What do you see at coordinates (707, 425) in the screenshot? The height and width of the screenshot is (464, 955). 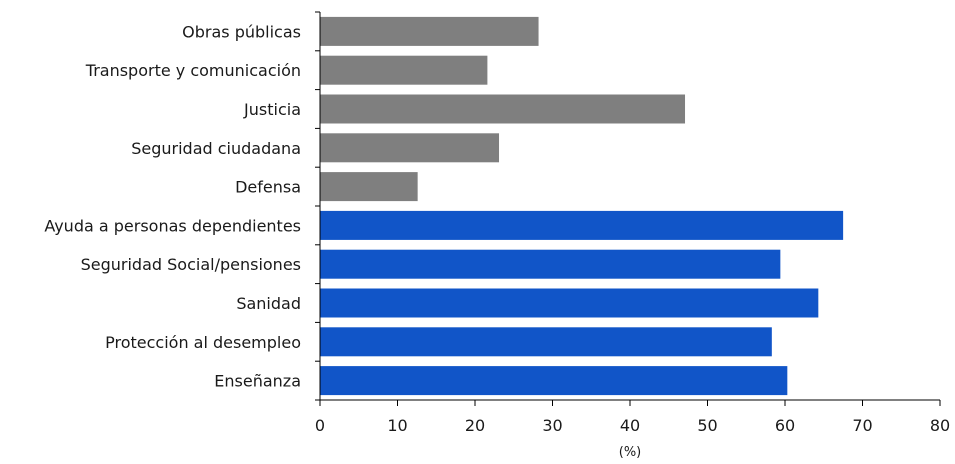 I see `x-tick-label: 50` at bounding box center [707, 425].